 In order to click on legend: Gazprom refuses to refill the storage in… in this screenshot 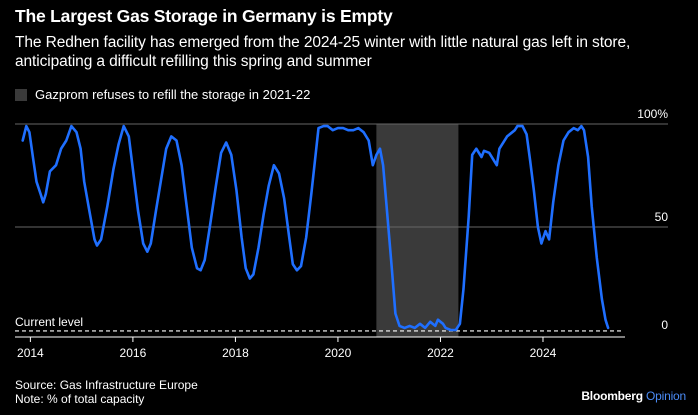, I will do `click(162, 94)`.